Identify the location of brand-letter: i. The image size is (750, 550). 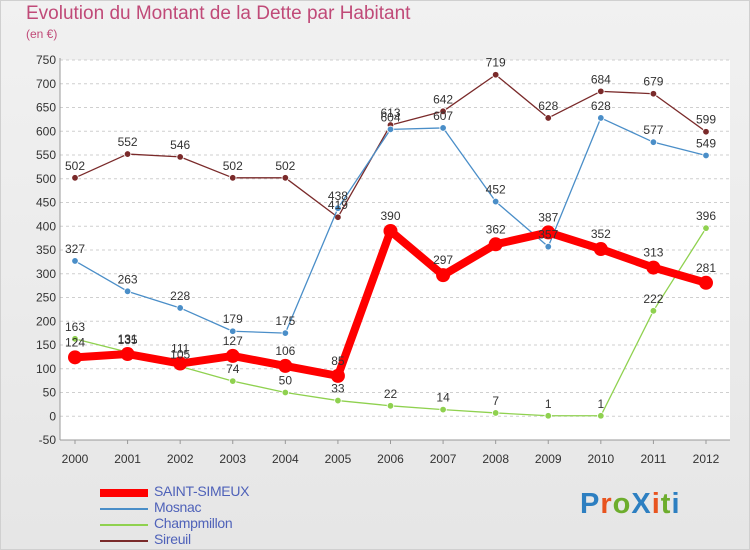
(656, 504).